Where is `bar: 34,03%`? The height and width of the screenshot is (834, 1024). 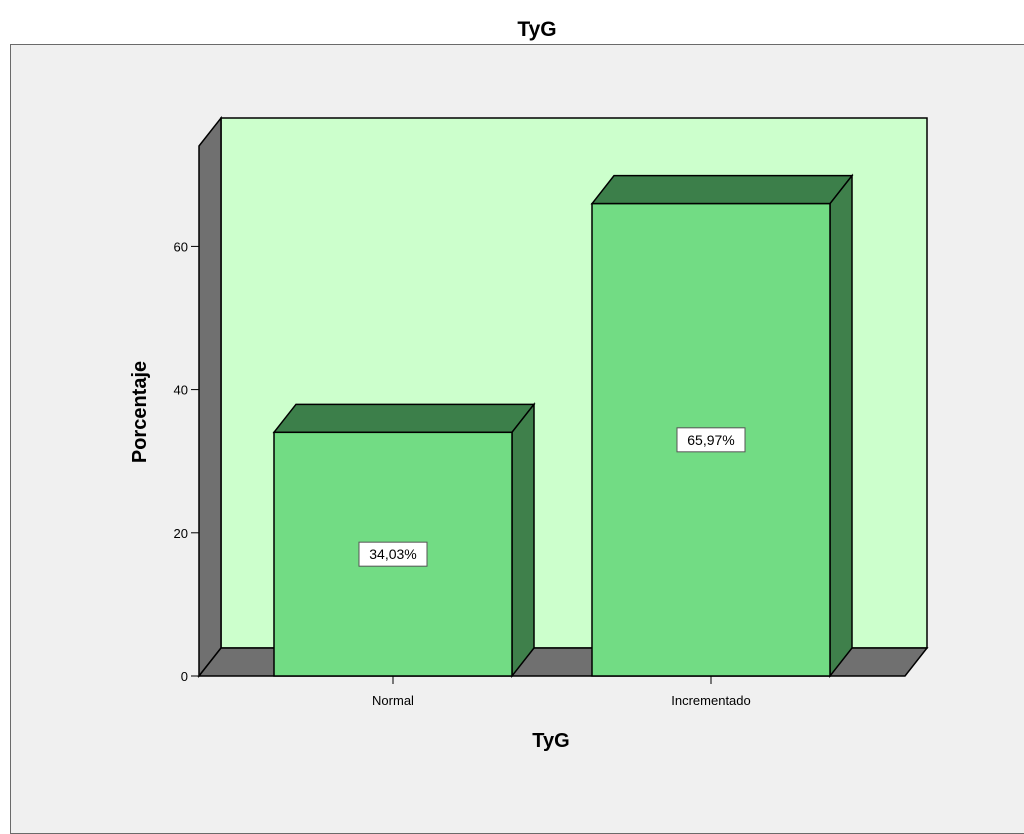 bar: 34,03% is located at coordinates (404, 540).